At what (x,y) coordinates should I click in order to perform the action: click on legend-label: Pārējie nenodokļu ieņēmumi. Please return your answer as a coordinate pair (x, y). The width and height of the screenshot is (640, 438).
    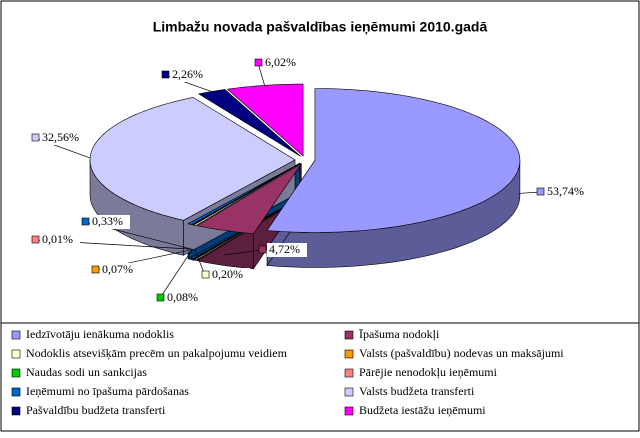
    Looking at the image, I should click on (428, 372).